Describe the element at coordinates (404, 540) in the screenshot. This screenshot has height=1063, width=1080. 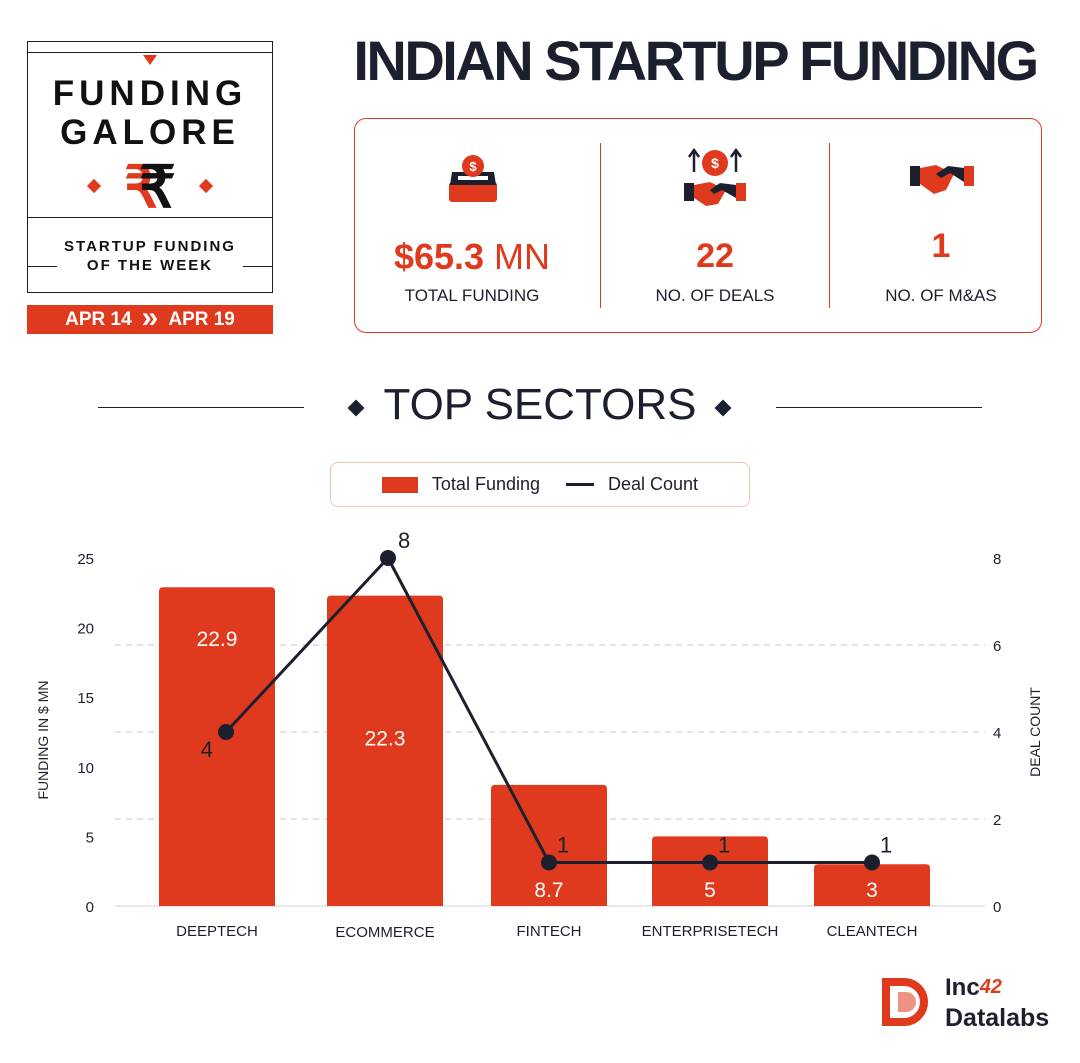
I see `deal-count-label: 8` at that location.